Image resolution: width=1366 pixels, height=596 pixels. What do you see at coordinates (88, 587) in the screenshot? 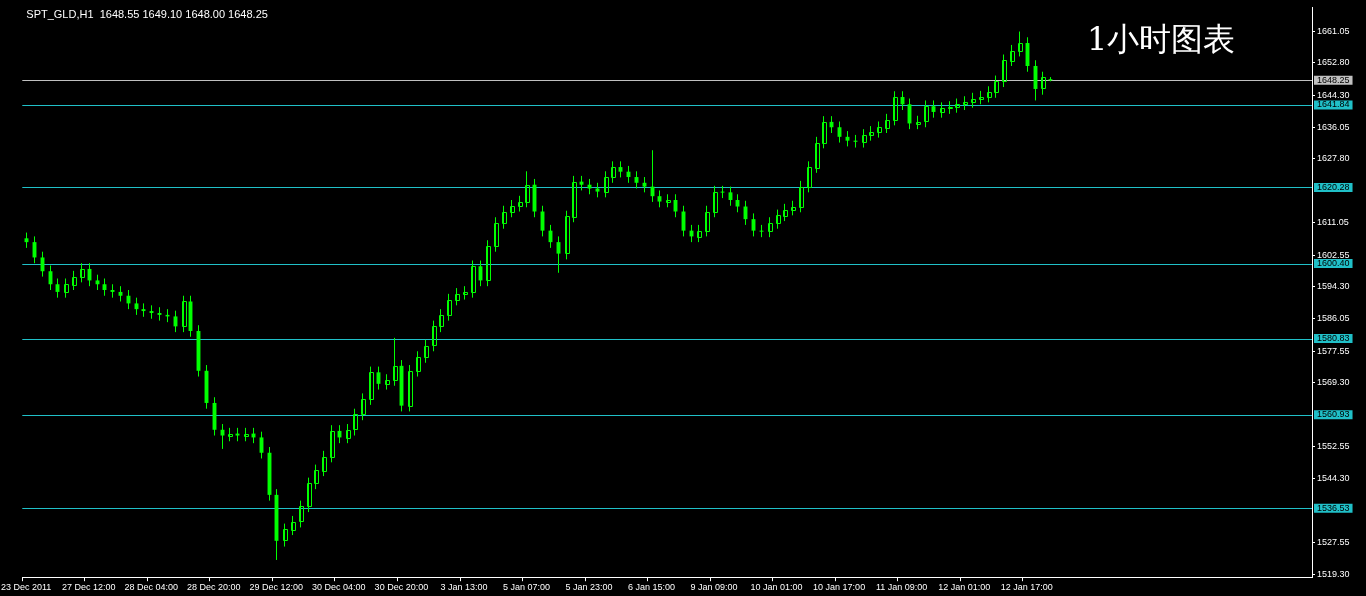
I see `x-tick-label: 27 Dec 12:00` at bounding box center [88, 587].